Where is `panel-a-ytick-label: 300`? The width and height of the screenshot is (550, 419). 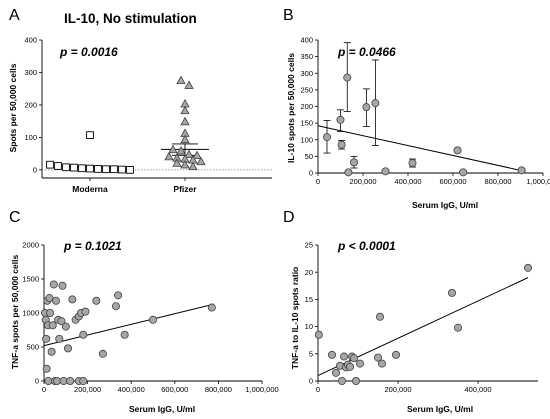 panel-a-ytick-label: 300 is located at coordinates (30, 72).